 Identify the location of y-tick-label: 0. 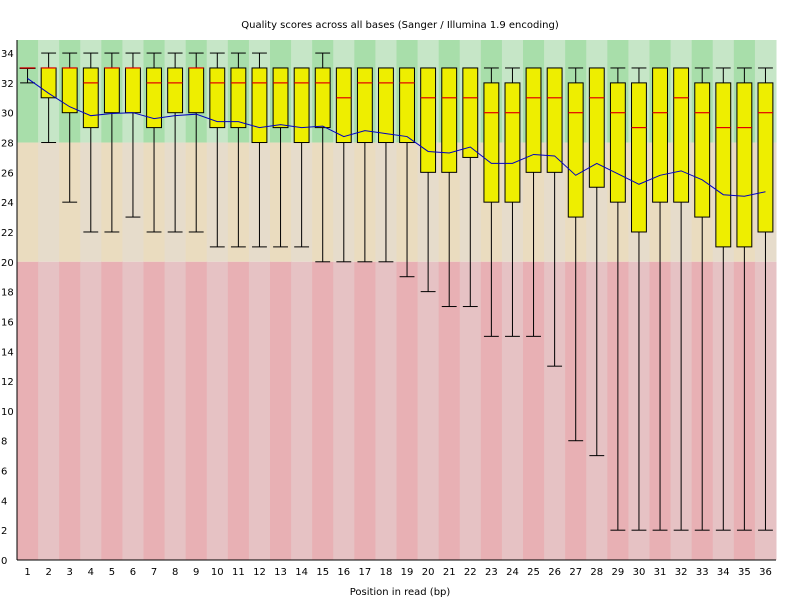
(4, 561).